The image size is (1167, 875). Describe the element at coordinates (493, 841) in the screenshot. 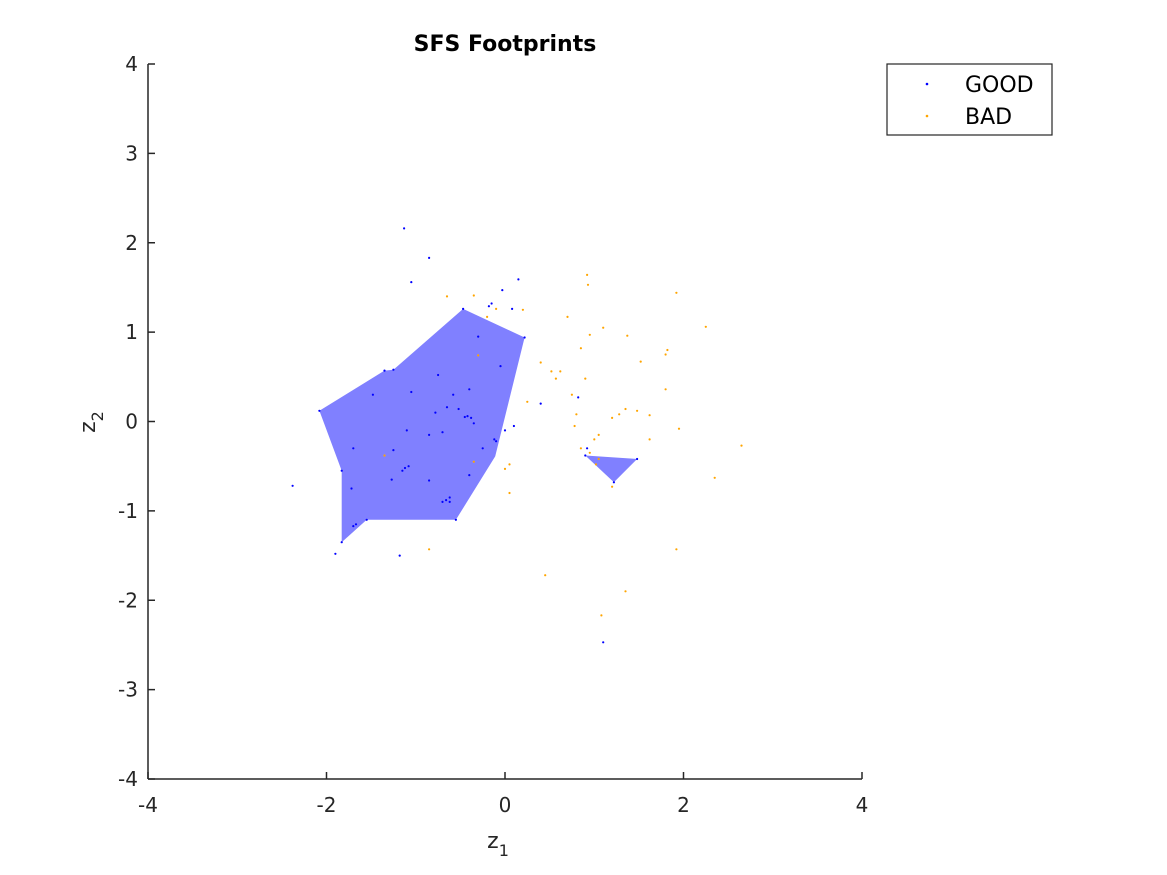

I see `x-axis-label-main: z` at that location.